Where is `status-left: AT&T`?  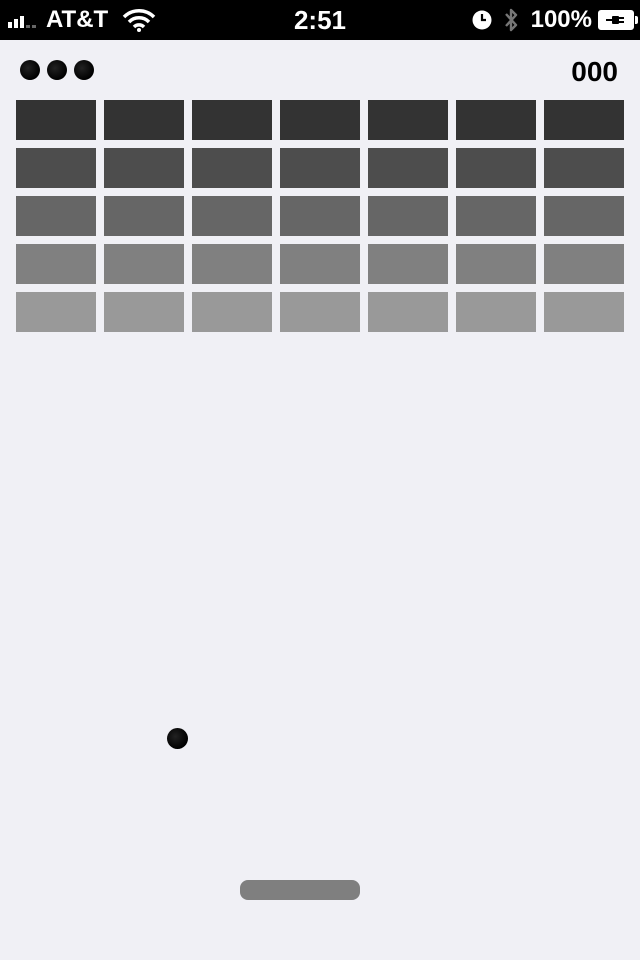 status-left: AT&T is located at coordinates (82, 20).